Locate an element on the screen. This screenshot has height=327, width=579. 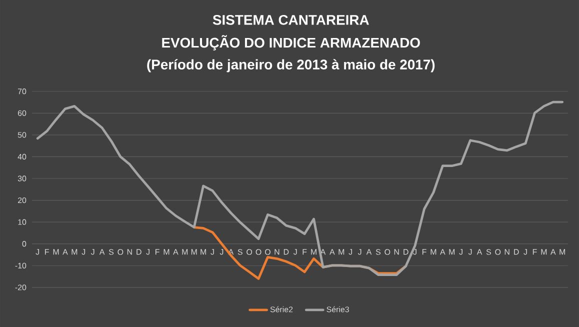
text: (Período de janeiro de 2013 à maio de 2017) is located at coordinates (291, 65).